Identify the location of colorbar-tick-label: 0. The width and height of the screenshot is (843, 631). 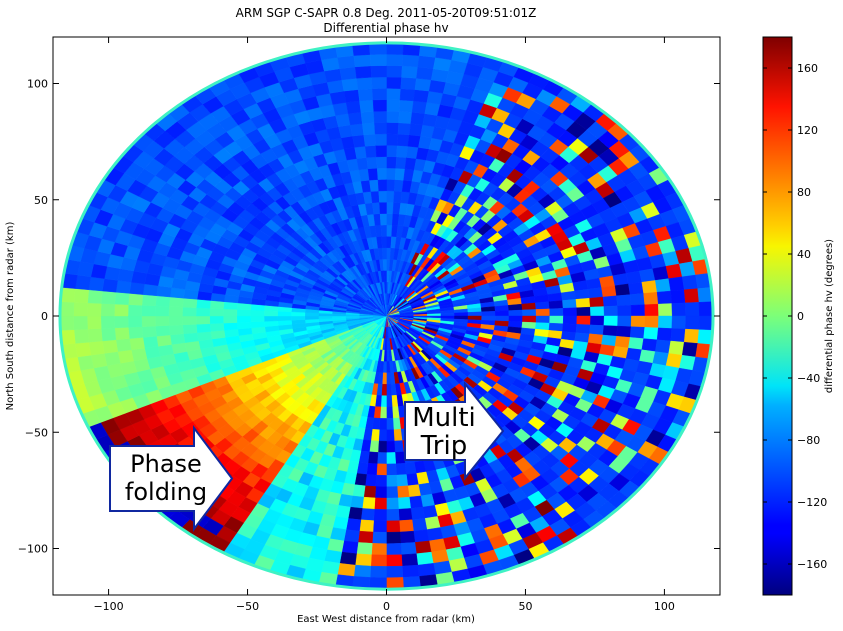
(800, 316).